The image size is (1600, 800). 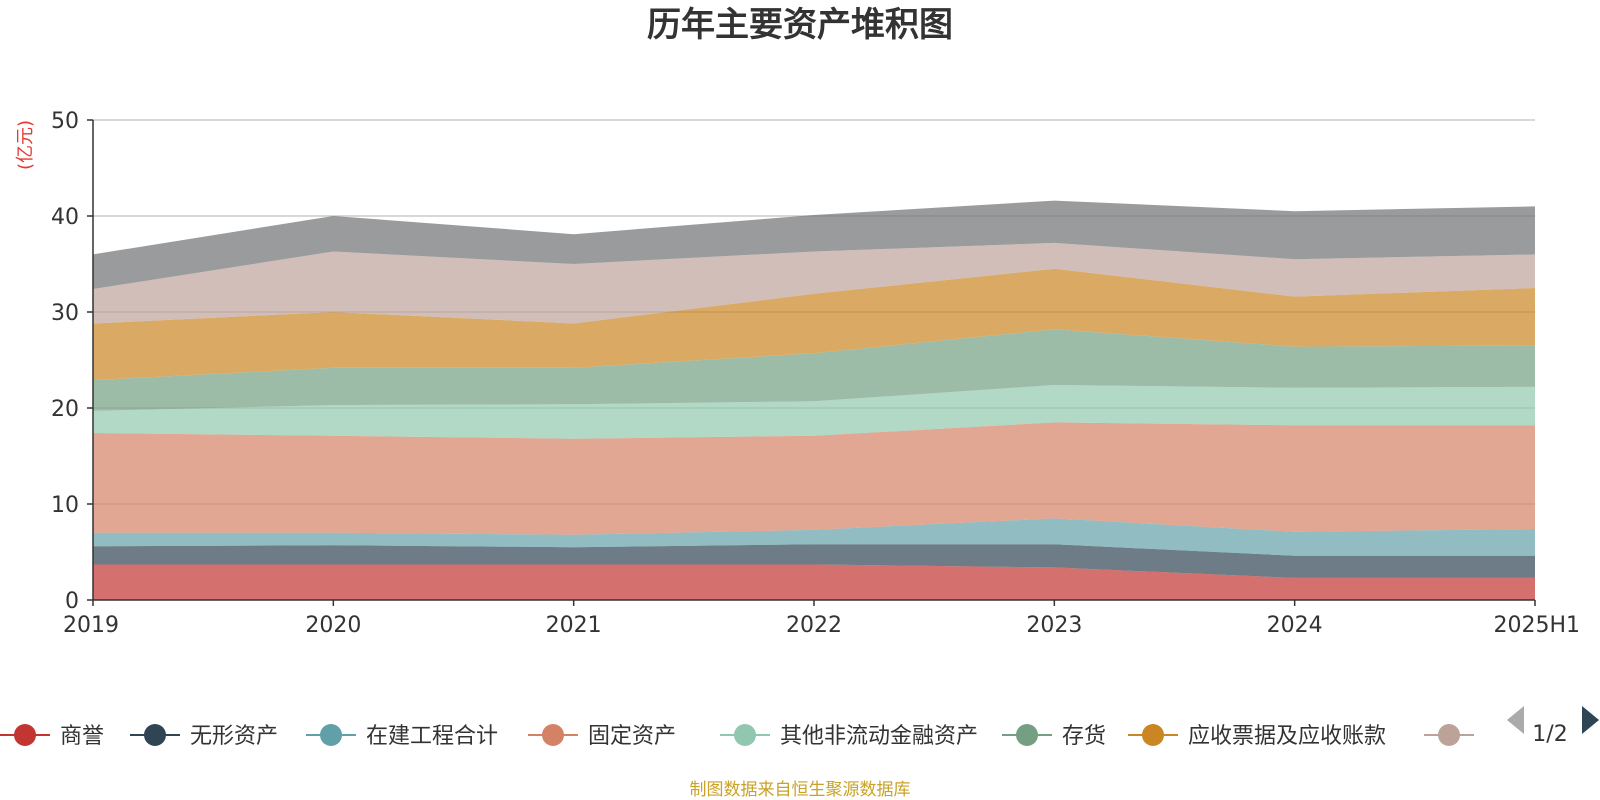 What do you see at coordinates (1536, 625) in the screenshot?
I see `x-tick-label: 2025H1` at bounding box center [1536, 625].